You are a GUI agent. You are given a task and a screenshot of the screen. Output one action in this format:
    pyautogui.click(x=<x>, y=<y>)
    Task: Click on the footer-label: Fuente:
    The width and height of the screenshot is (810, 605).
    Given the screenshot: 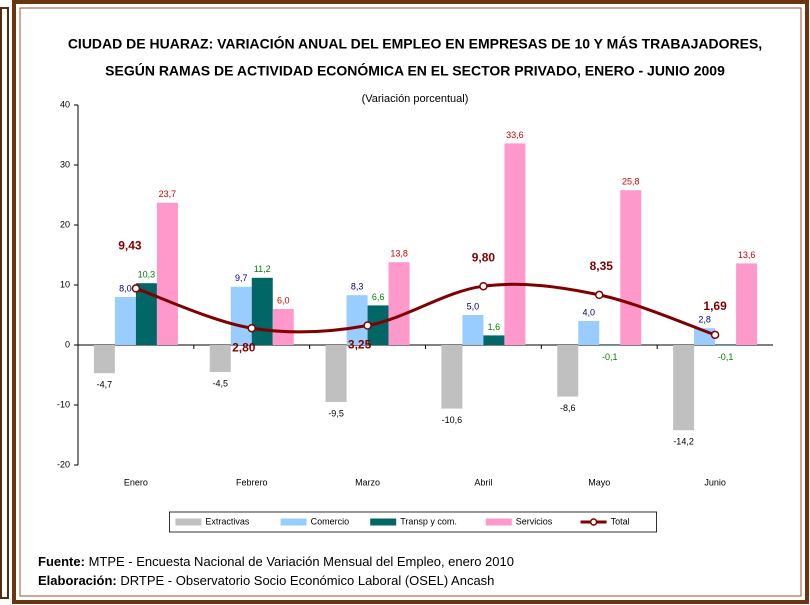 What is the action you would take?
    pyautogui.click(x=61, y=561)
    